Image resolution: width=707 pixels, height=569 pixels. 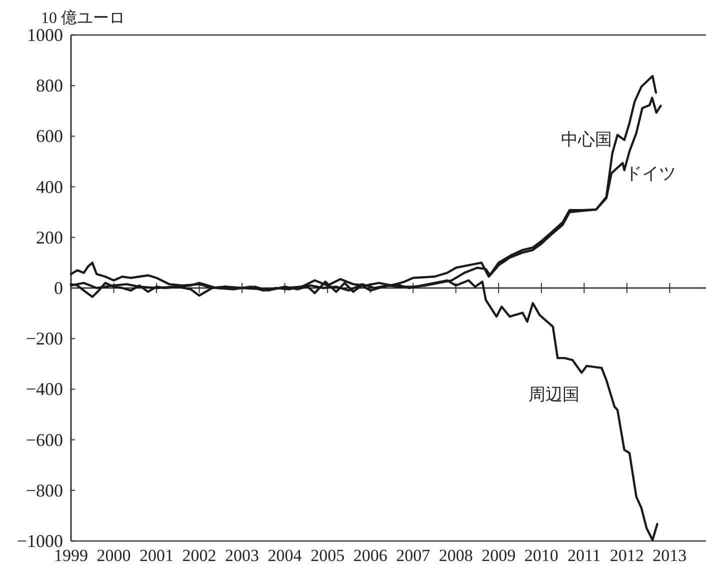 I want to click on x-tick-label: 2007, so click(x=413, y=555).